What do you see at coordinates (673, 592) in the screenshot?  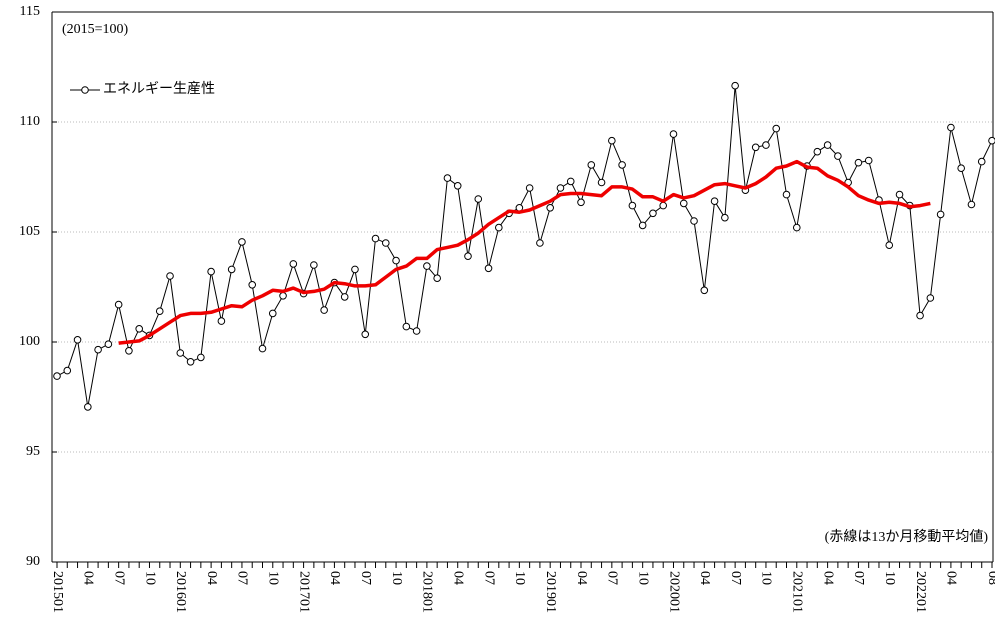 I see `x-tick-label: 202001` at bounding box center [673, 592].